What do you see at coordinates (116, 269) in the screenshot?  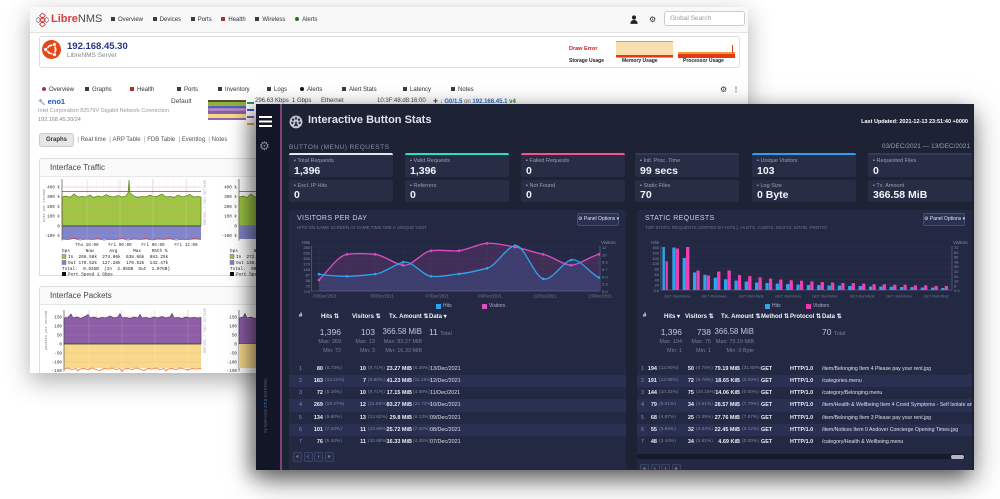 I see `svg-text:Total: 0.92GB (In 2.95GB O: Total: 0.92GB (In 2.95GB Out 1.07GB)` at bounding box center [116, 269].